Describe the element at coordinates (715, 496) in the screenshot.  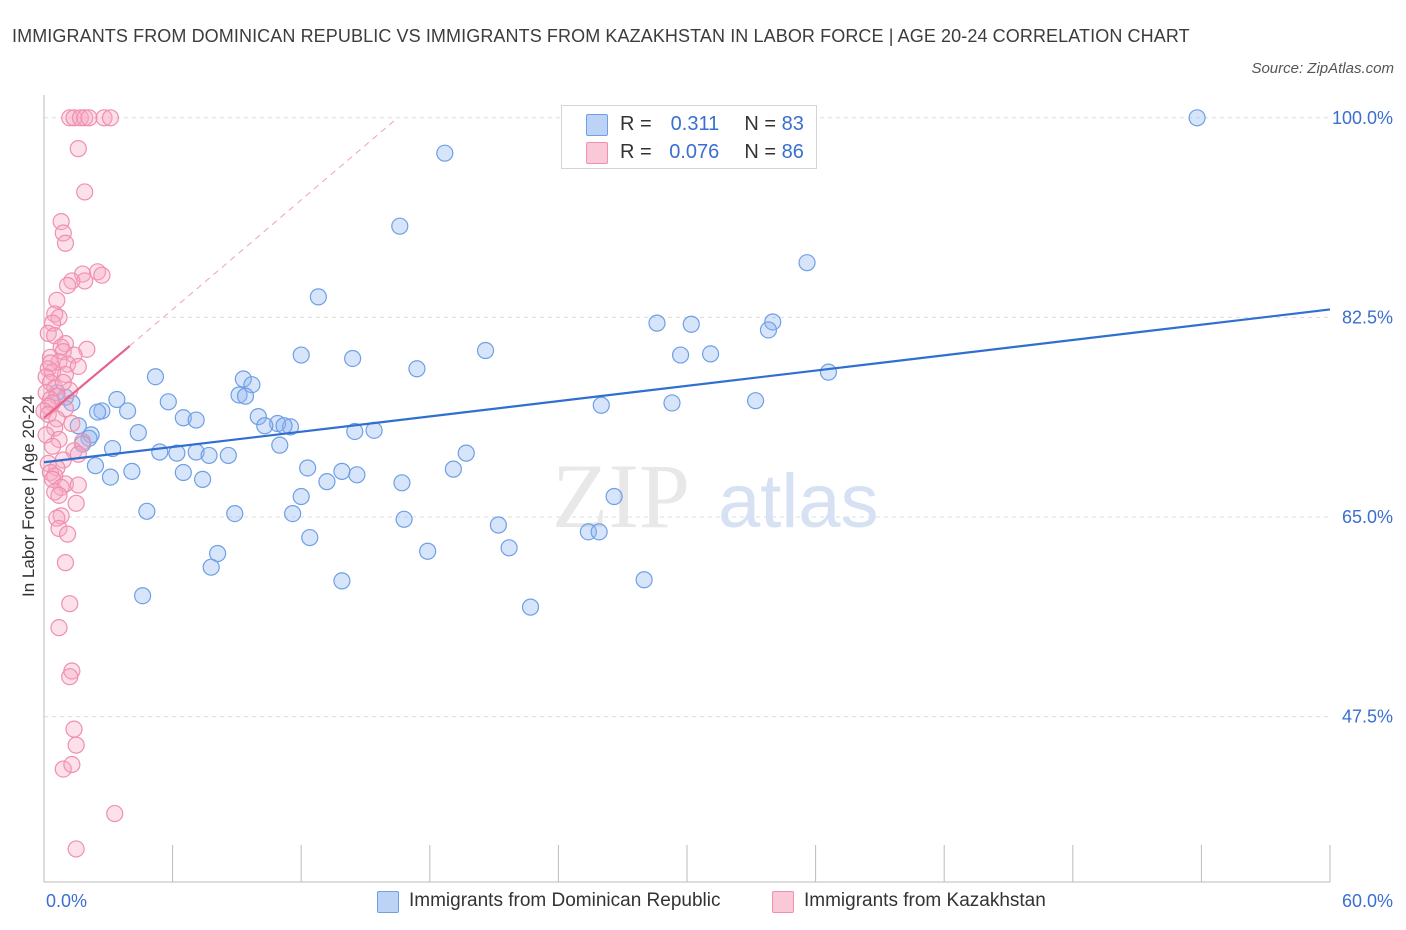
I see `zipatlas-watermark: ZIP atlas` at that location.